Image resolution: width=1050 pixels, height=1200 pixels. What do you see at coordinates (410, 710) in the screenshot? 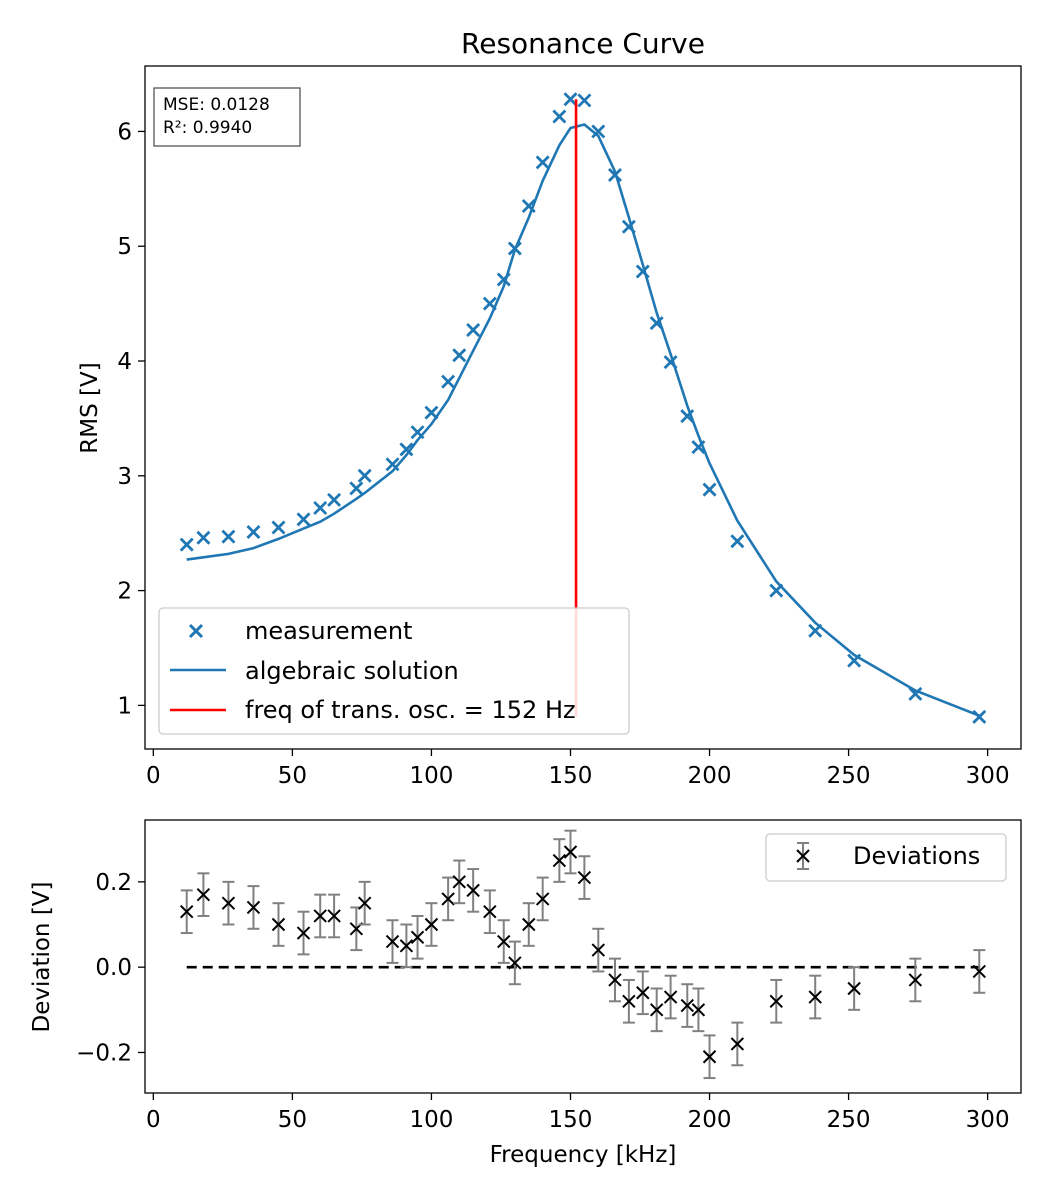
I see `legend-resonance-label: freq of trans. osc. = 152 Hz` at bounding box center [410, 710].